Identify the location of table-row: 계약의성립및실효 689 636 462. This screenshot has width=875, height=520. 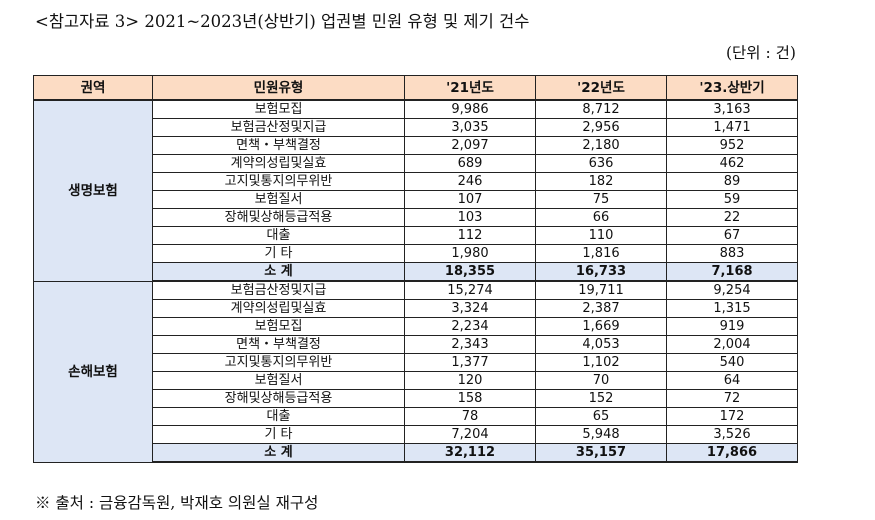
(416, 163).